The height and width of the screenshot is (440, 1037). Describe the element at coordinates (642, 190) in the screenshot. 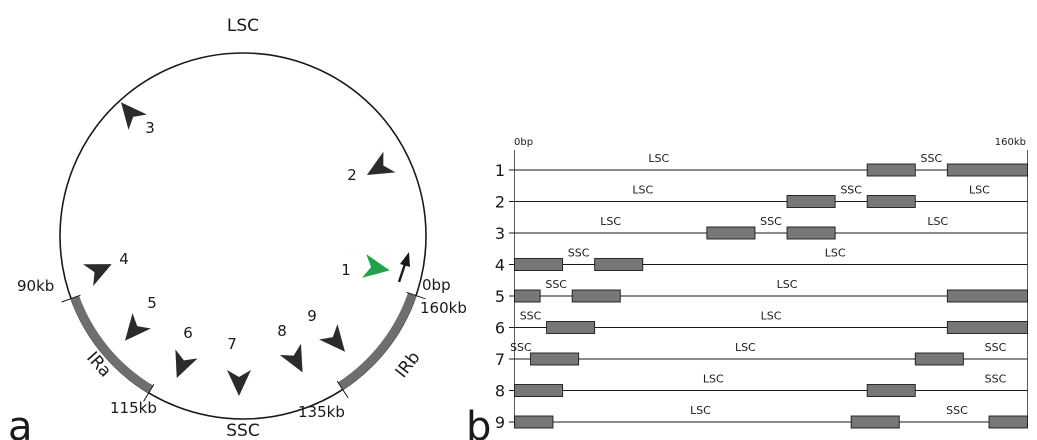

I see `row-2-region-label-1: LSC` at that location.